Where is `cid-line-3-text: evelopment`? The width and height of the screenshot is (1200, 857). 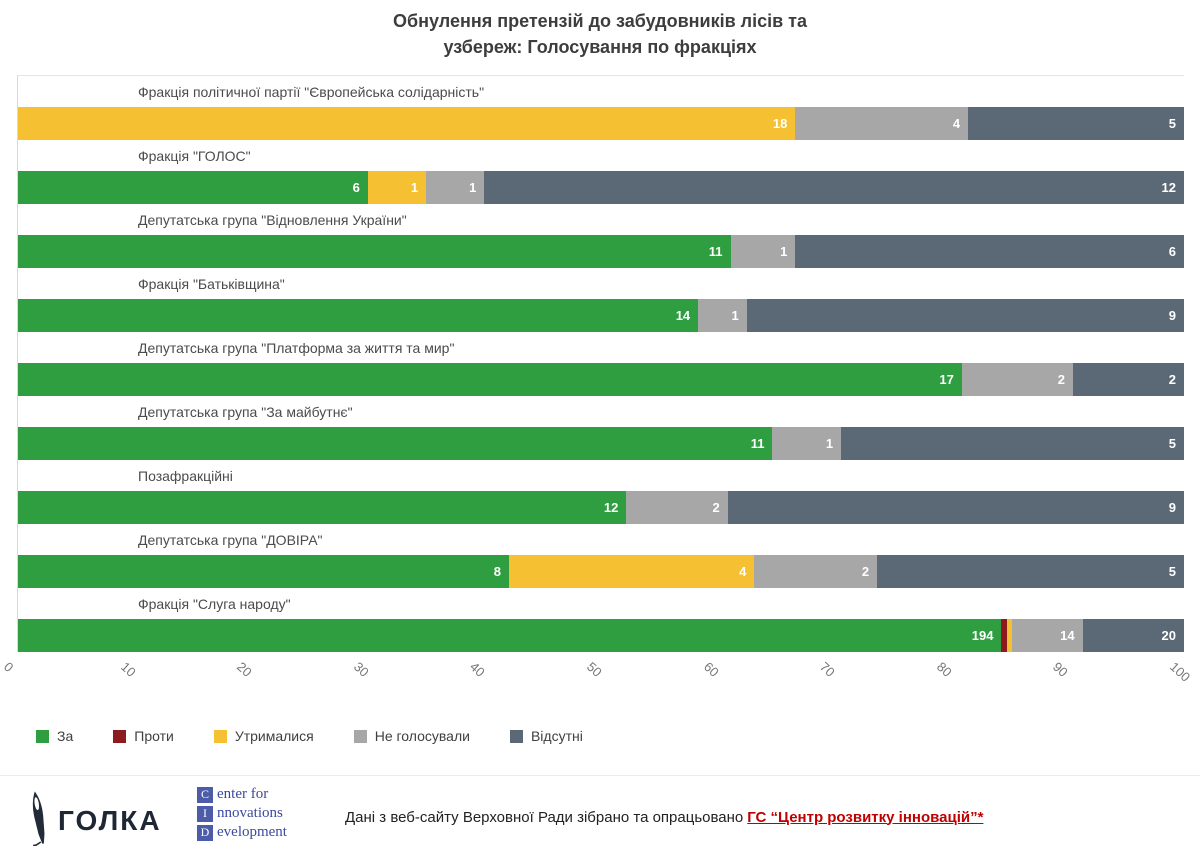 cid-line-3-text: evelopment is located at coordinates (252, 832).